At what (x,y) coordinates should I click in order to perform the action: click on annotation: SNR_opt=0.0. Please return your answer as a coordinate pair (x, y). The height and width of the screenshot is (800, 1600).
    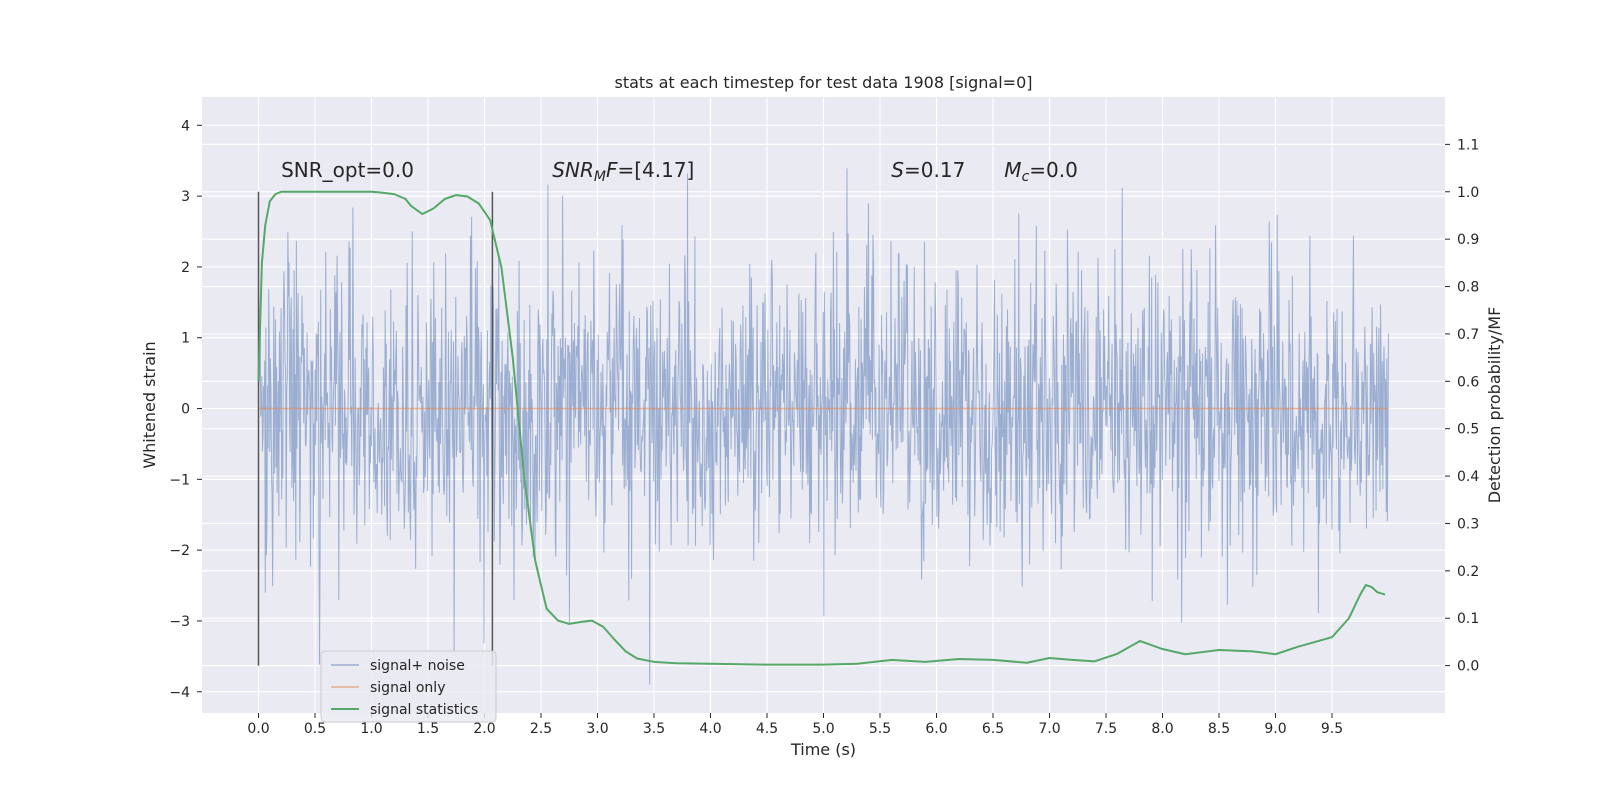
    Looking at the image, I should click on (347, 170).